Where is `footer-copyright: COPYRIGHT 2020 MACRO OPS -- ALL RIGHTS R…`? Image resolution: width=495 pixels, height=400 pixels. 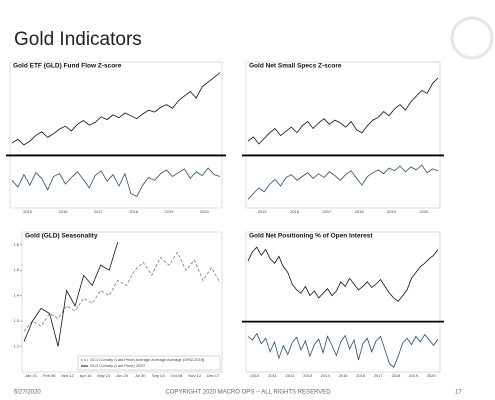
footer-copyright: COPYRIGHT 2020 MACRO OPS -- ALL RIGHTS R… is located at coordinates (248, 393).